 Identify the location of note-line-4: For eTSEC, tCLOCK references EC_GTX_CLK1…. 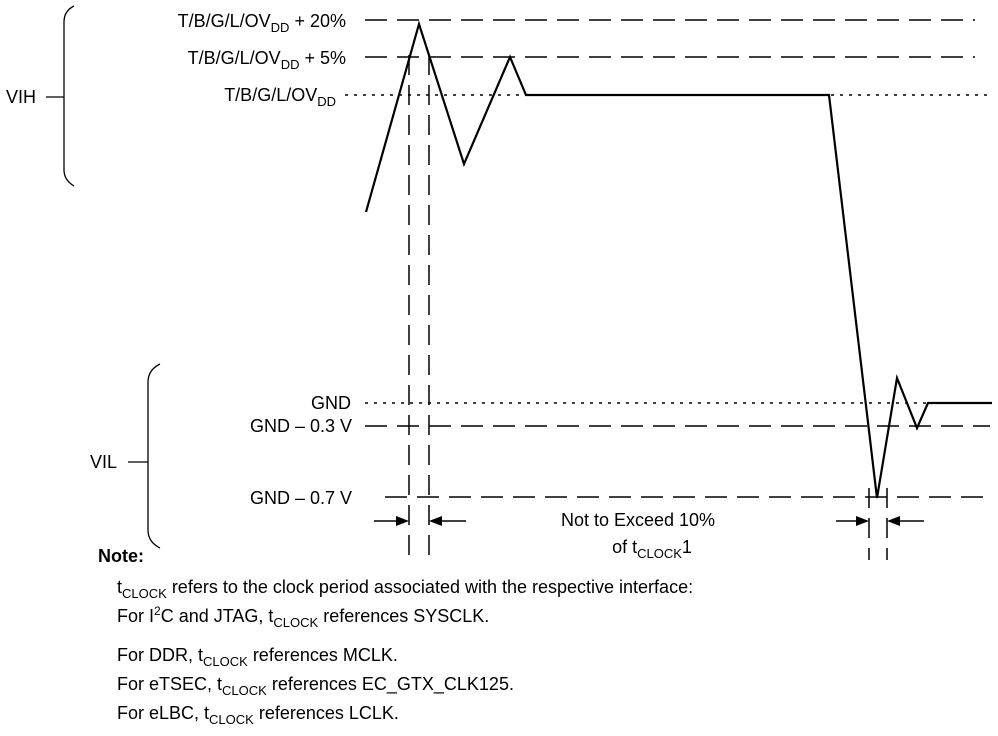
(315, 686).